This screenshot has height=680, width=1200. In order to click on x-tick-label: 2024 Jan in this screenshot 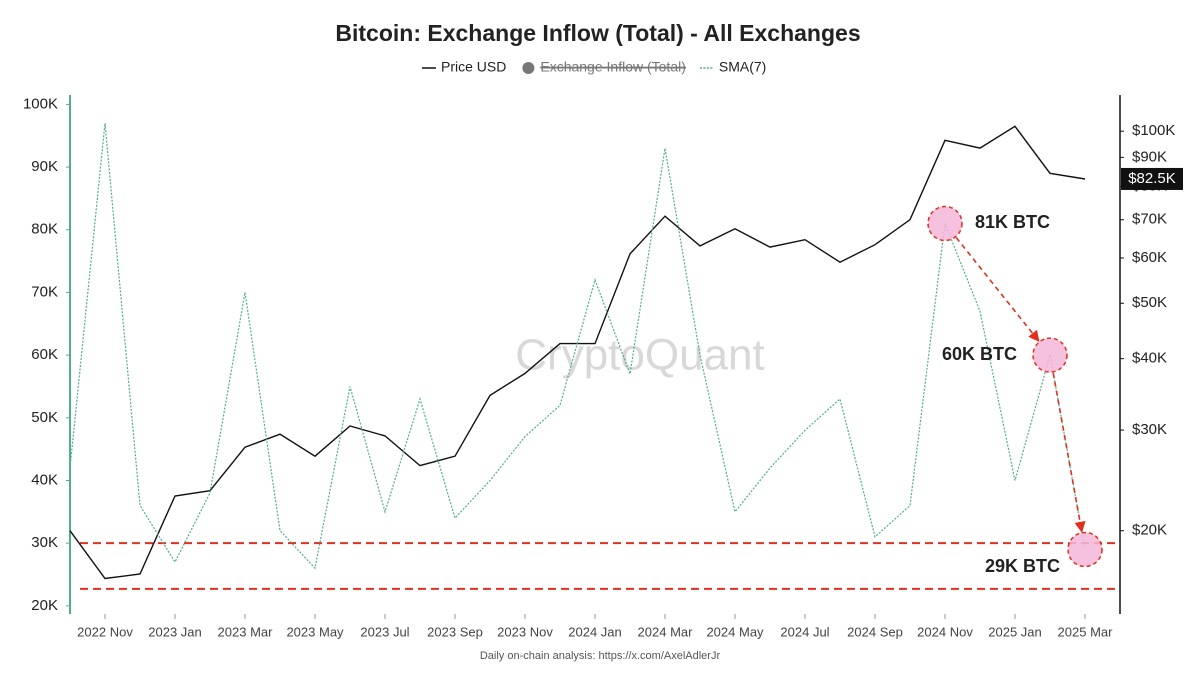, I will do `click(595, 631)`.